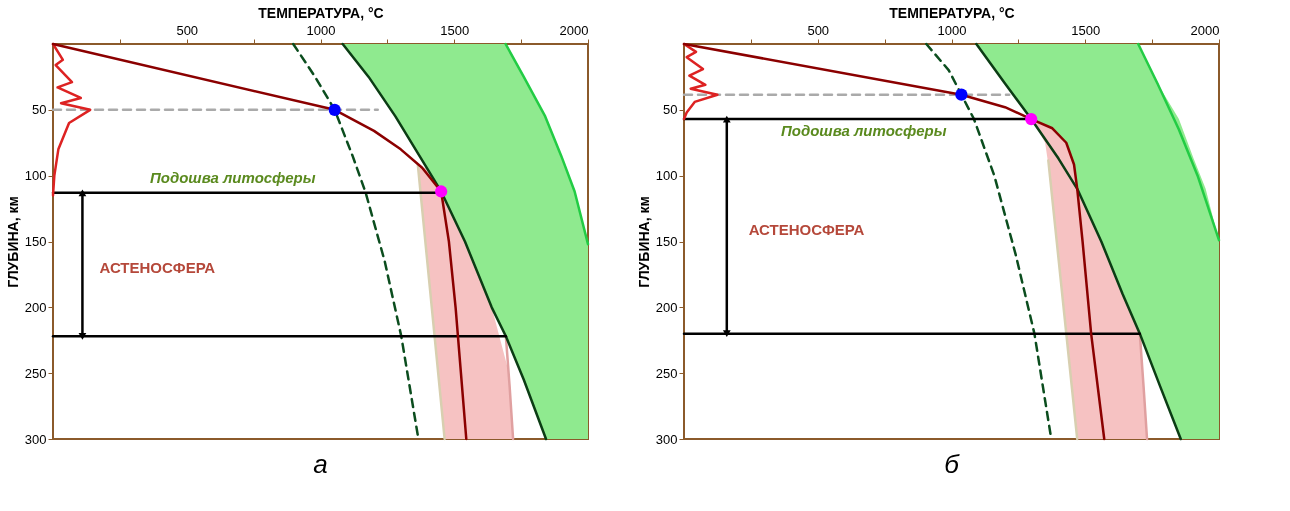 The width and height of the screenshot is (1290, 511). Describe the element at coordinates (320, 464) in the screenshot. I see `text: а` at that location.